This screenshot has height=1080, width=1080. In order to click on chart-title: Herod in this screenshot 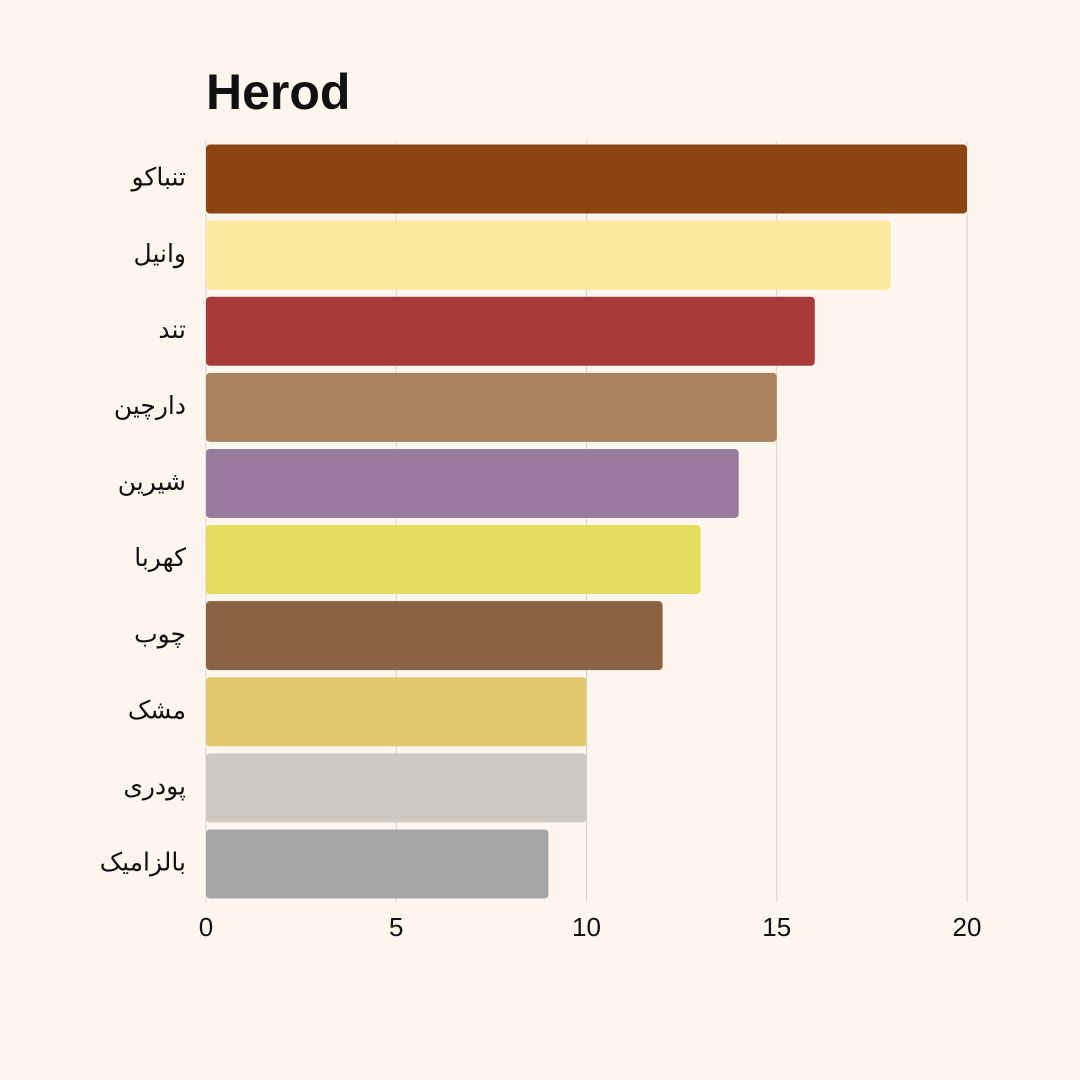, I will do `click(278, 92)`.